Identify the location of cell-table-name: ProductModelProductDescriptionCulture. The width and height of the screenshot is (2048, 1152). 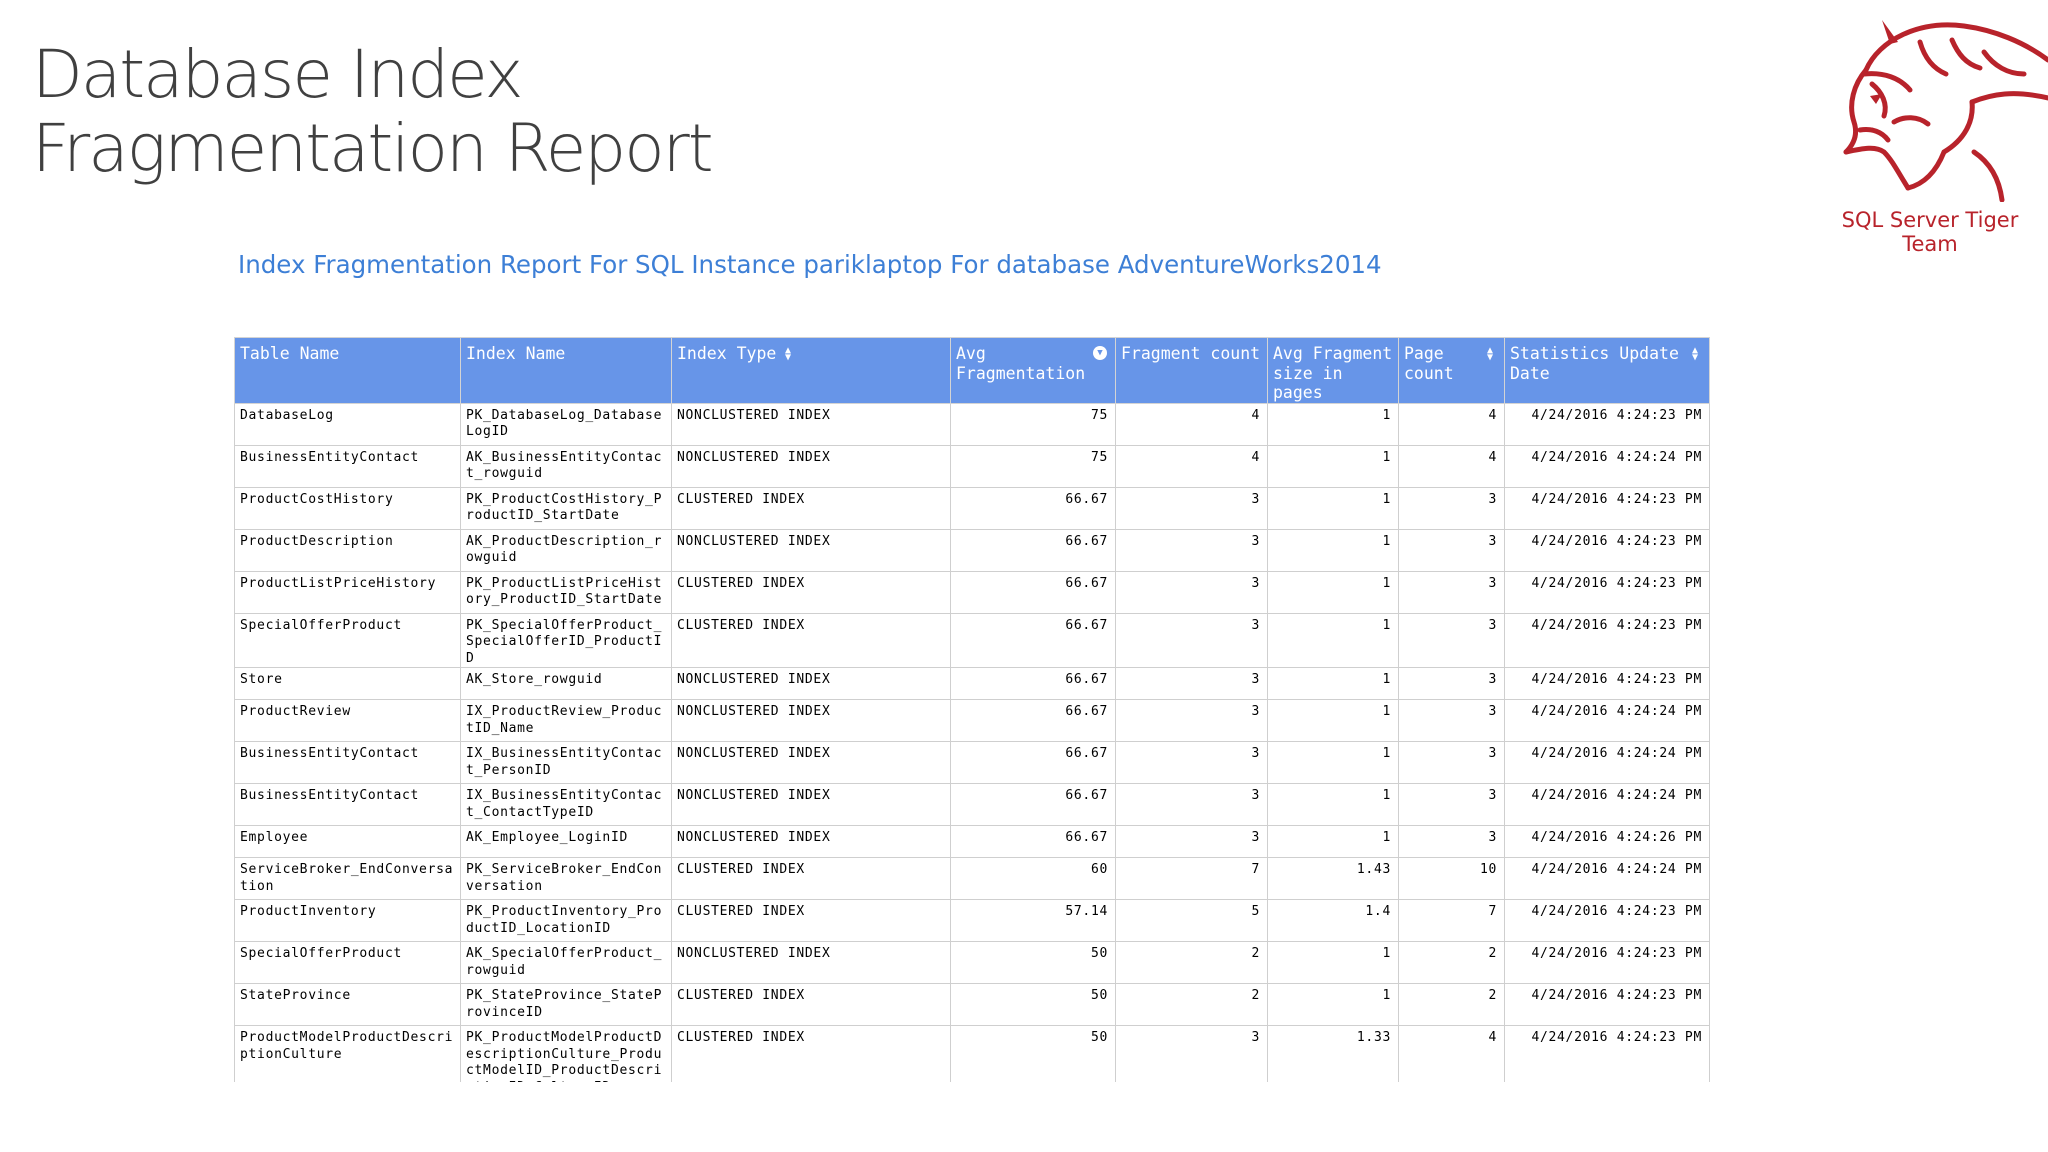
(347, 1053).